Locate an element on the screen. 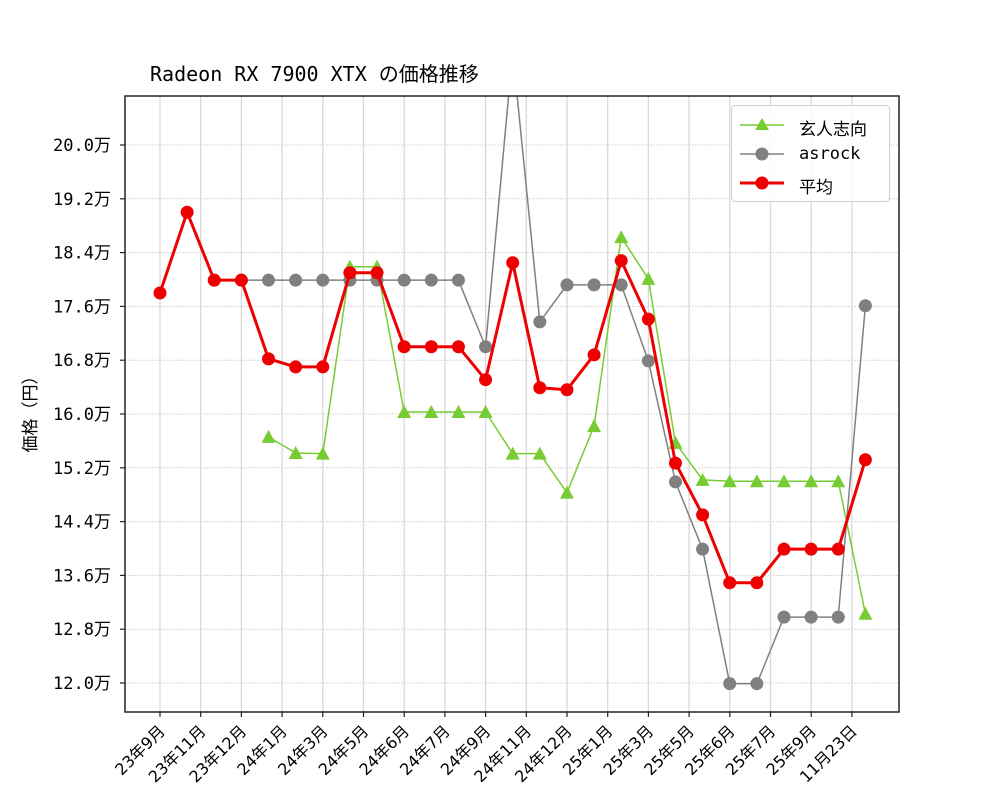 The width and height of the screenshot is (1000, 800). chart-legend: 玄人志向 asrock 平均 is located at coordinates (810, 153).